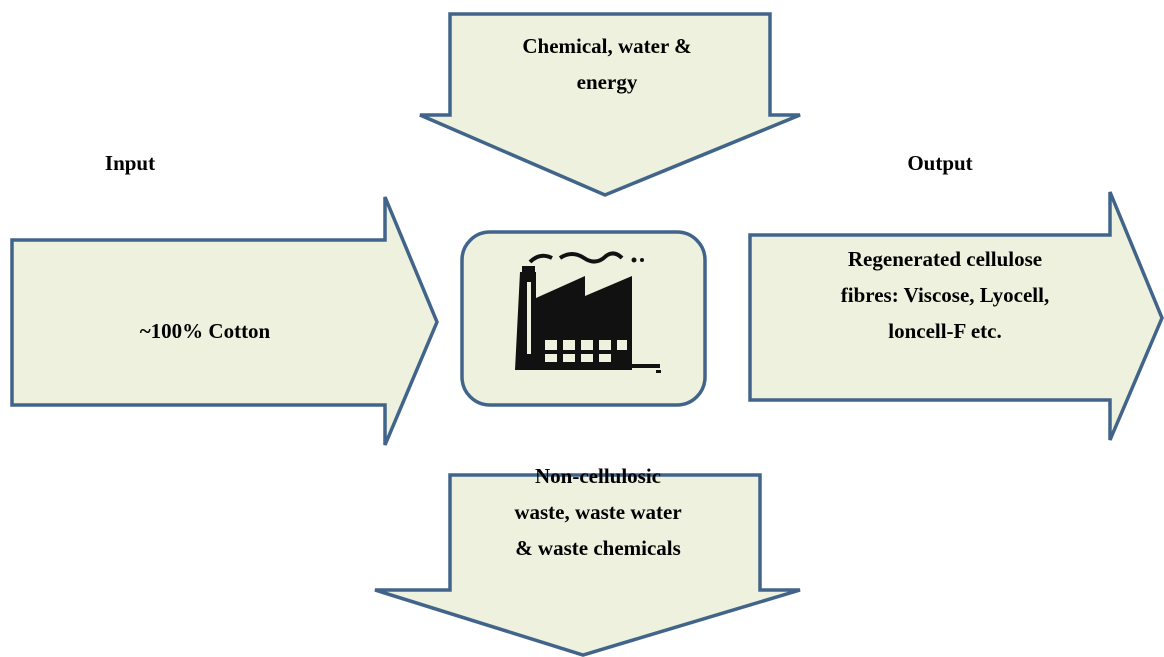 This screenshot has width=1164, height=657. What do you see at coordinates (588, 312) in the screenshot?
I see `factory-icon` at bounding box center [588, 312].